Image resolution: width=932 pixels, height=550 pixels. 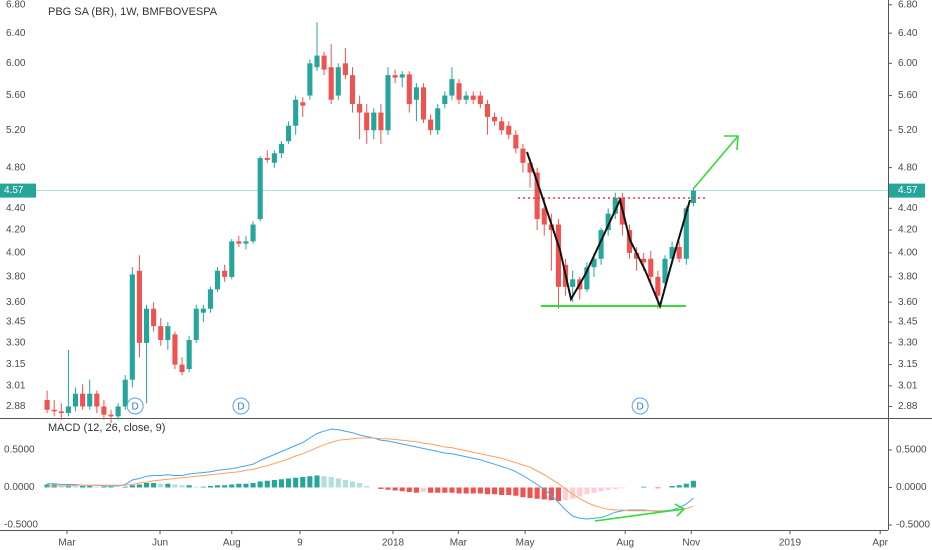 What do you see at coordinates (16, 302) in the screenshot?
I see `y-tick-label-left: 3.60` at bounding box center [16, 302].